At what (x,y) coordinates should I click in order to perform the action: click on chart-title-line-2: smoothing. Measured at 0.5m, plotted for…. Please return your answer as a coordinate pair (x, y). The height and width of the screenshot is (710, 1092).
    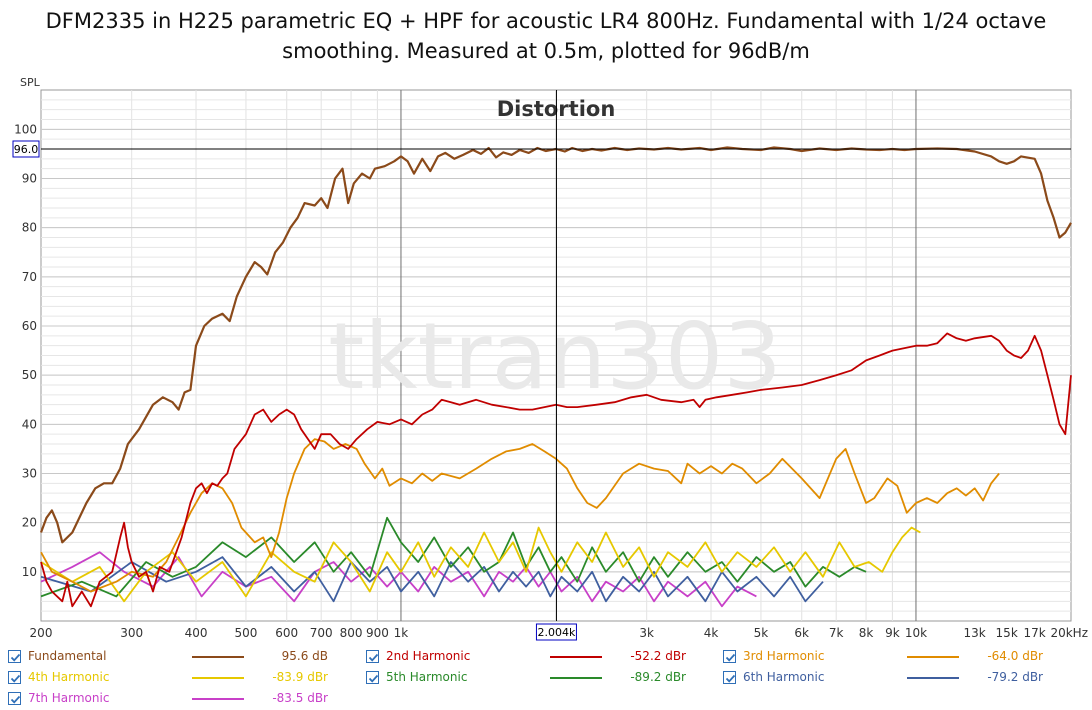
    Looking at the image, I should click on (546, 51).